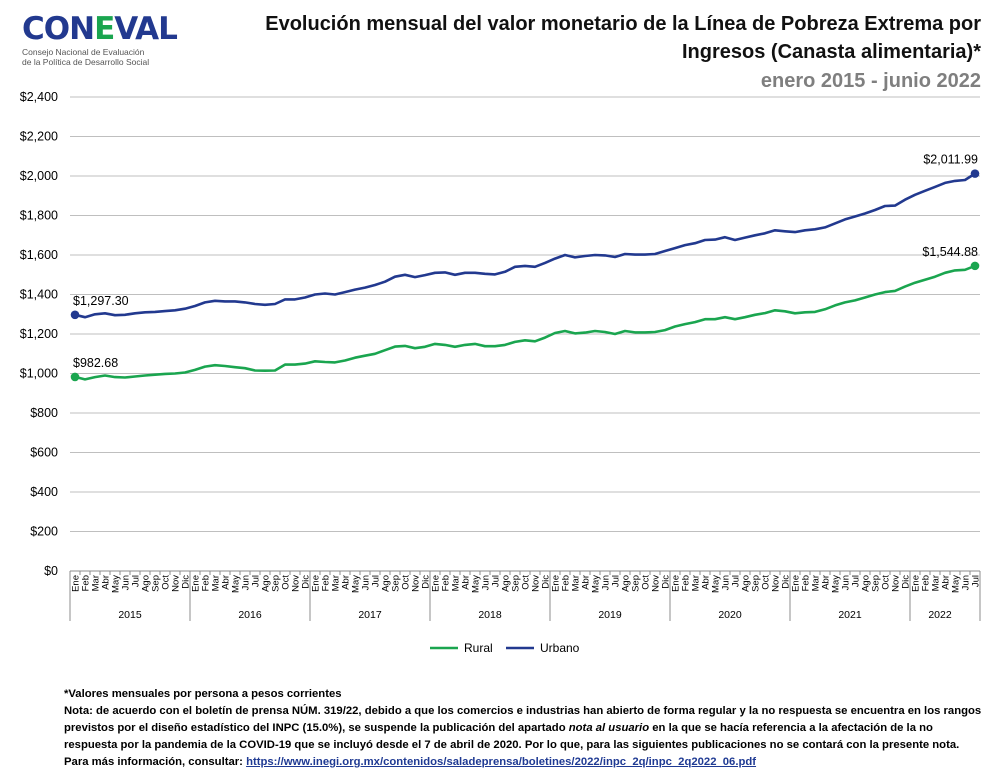 The image size is (987, 774). I want to click on y-tick-label: $200, so click(44, 532).